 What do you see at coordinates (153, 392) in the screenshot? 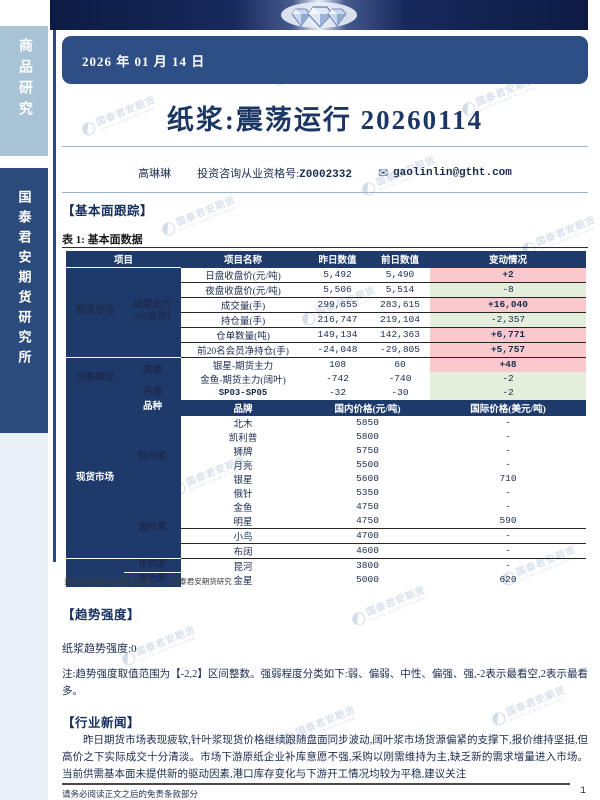
I see `group-month-spread: 月差` at bounding box center [153, 392].